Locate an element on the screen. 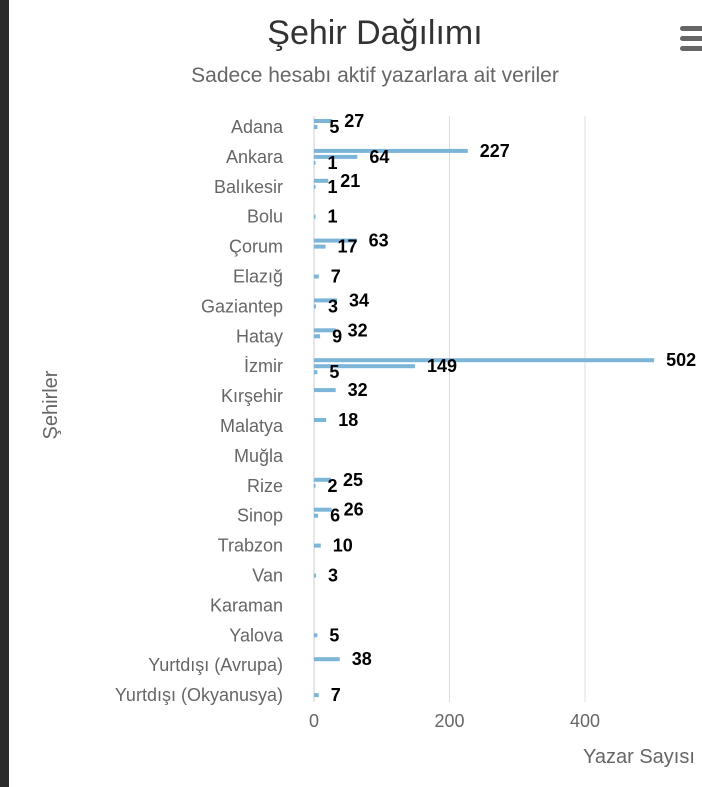 The image size is (702, 787). data-label: 18 is located at coordinates (348, 420).